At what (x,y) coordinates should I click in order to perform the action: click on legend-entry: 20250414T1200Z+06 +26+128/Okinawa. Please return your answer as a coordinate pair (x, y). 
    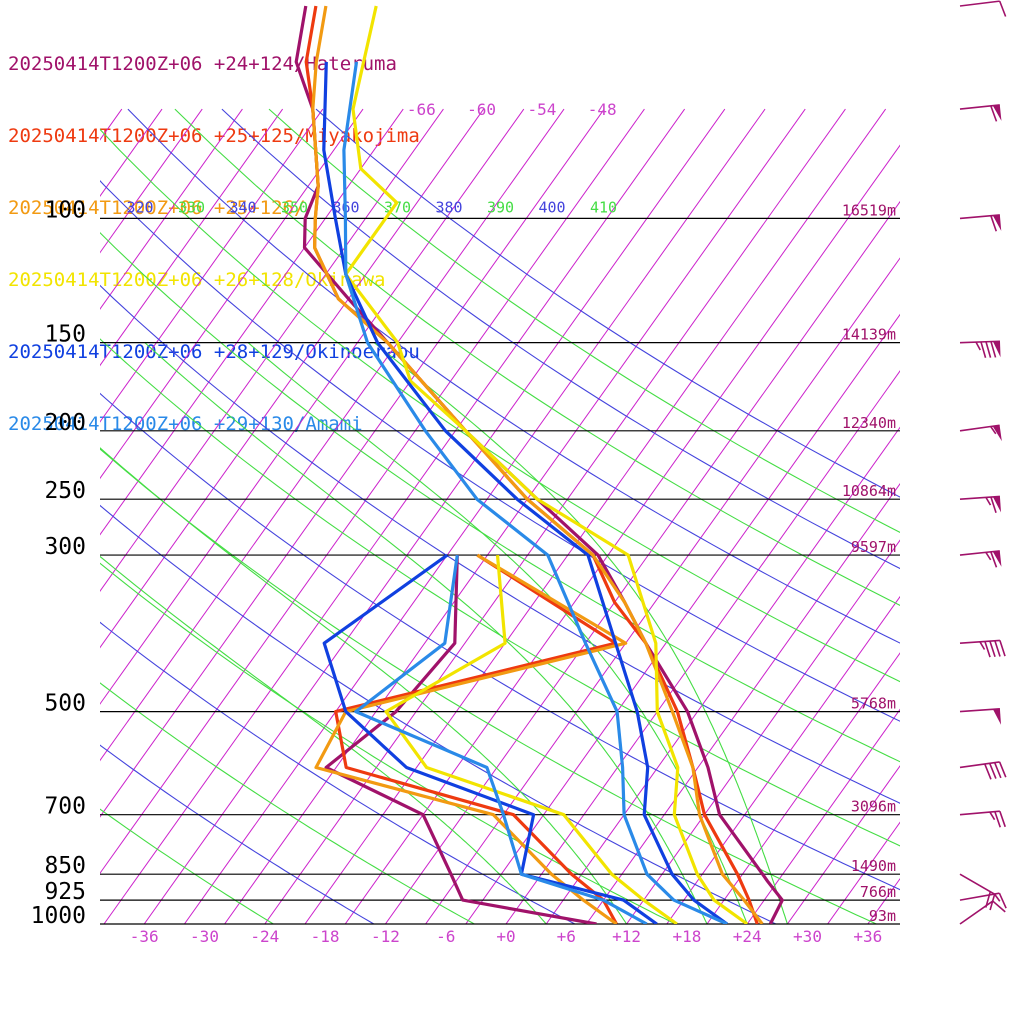
    Looking at the image, I should click on (197, 280).